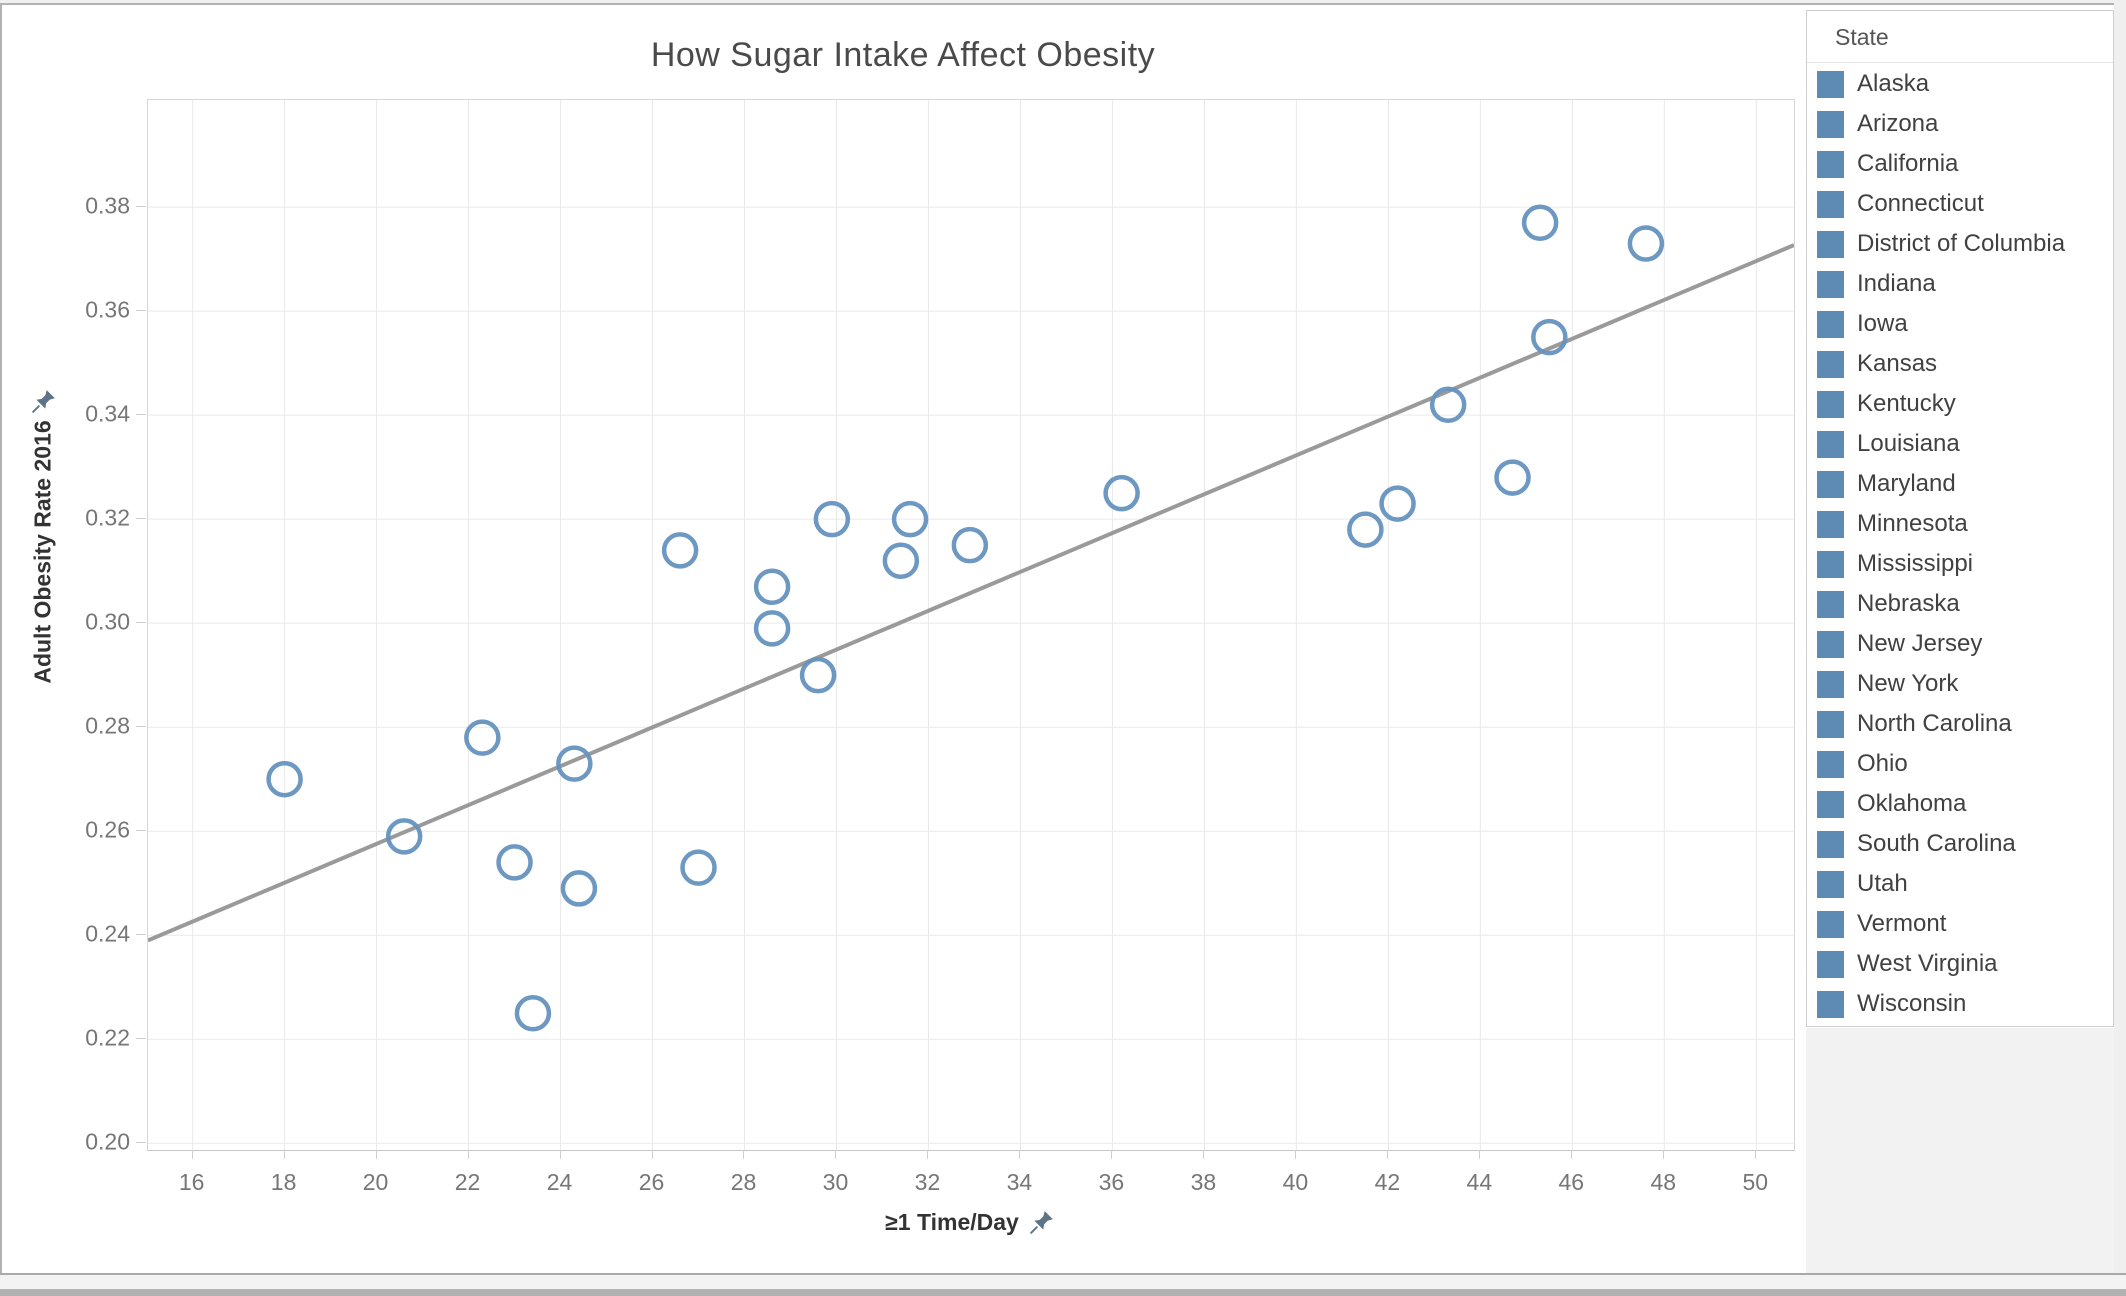 The height and width of the screenshot is (1296, 2126). Describe the element at coordinates (1960, 364) in the screenshot. I see `legend-item: Kansas` at that location.